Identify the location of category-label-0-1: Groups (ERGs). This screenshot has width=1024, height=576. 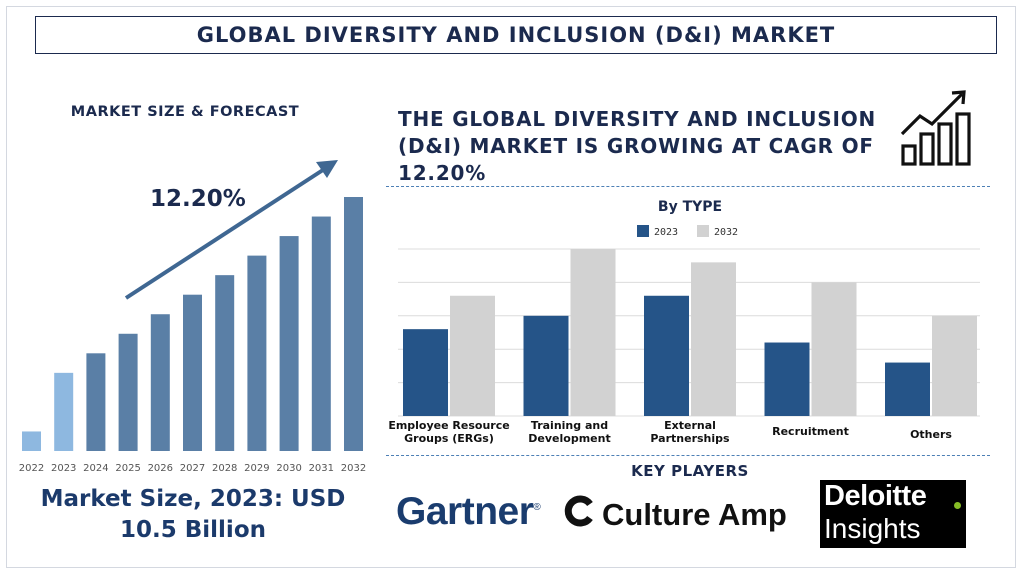
(449, 438).